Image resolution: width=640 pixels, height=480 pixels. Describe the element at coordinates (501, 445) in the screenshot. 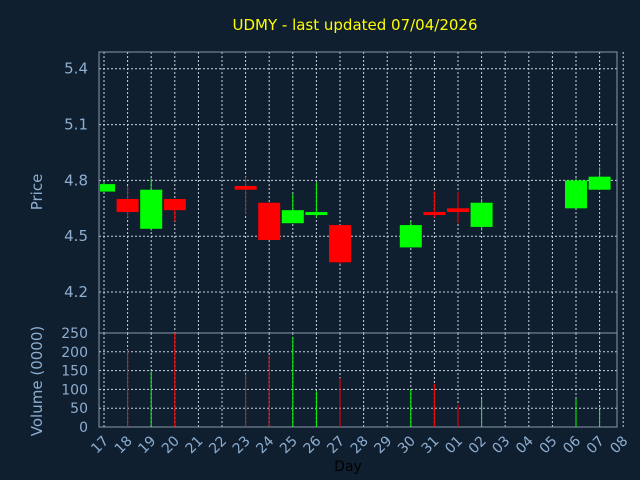

I see `x-tick-label: 03` at that location.